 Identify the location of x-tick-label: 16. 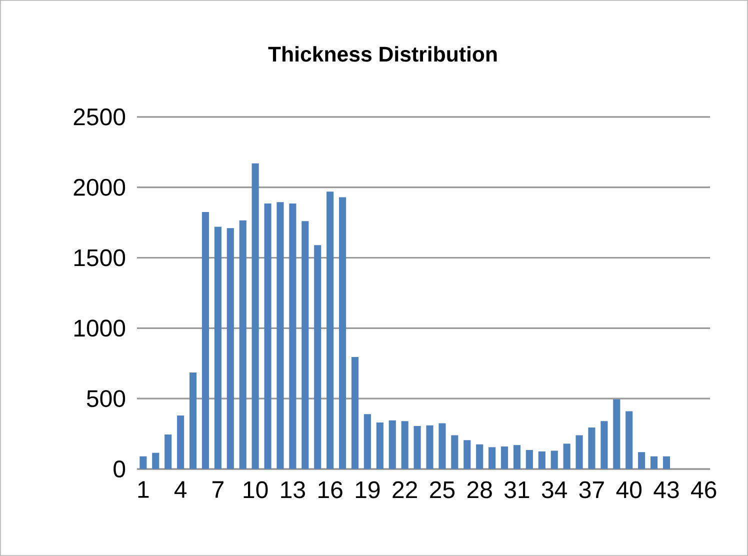
(330, 489).